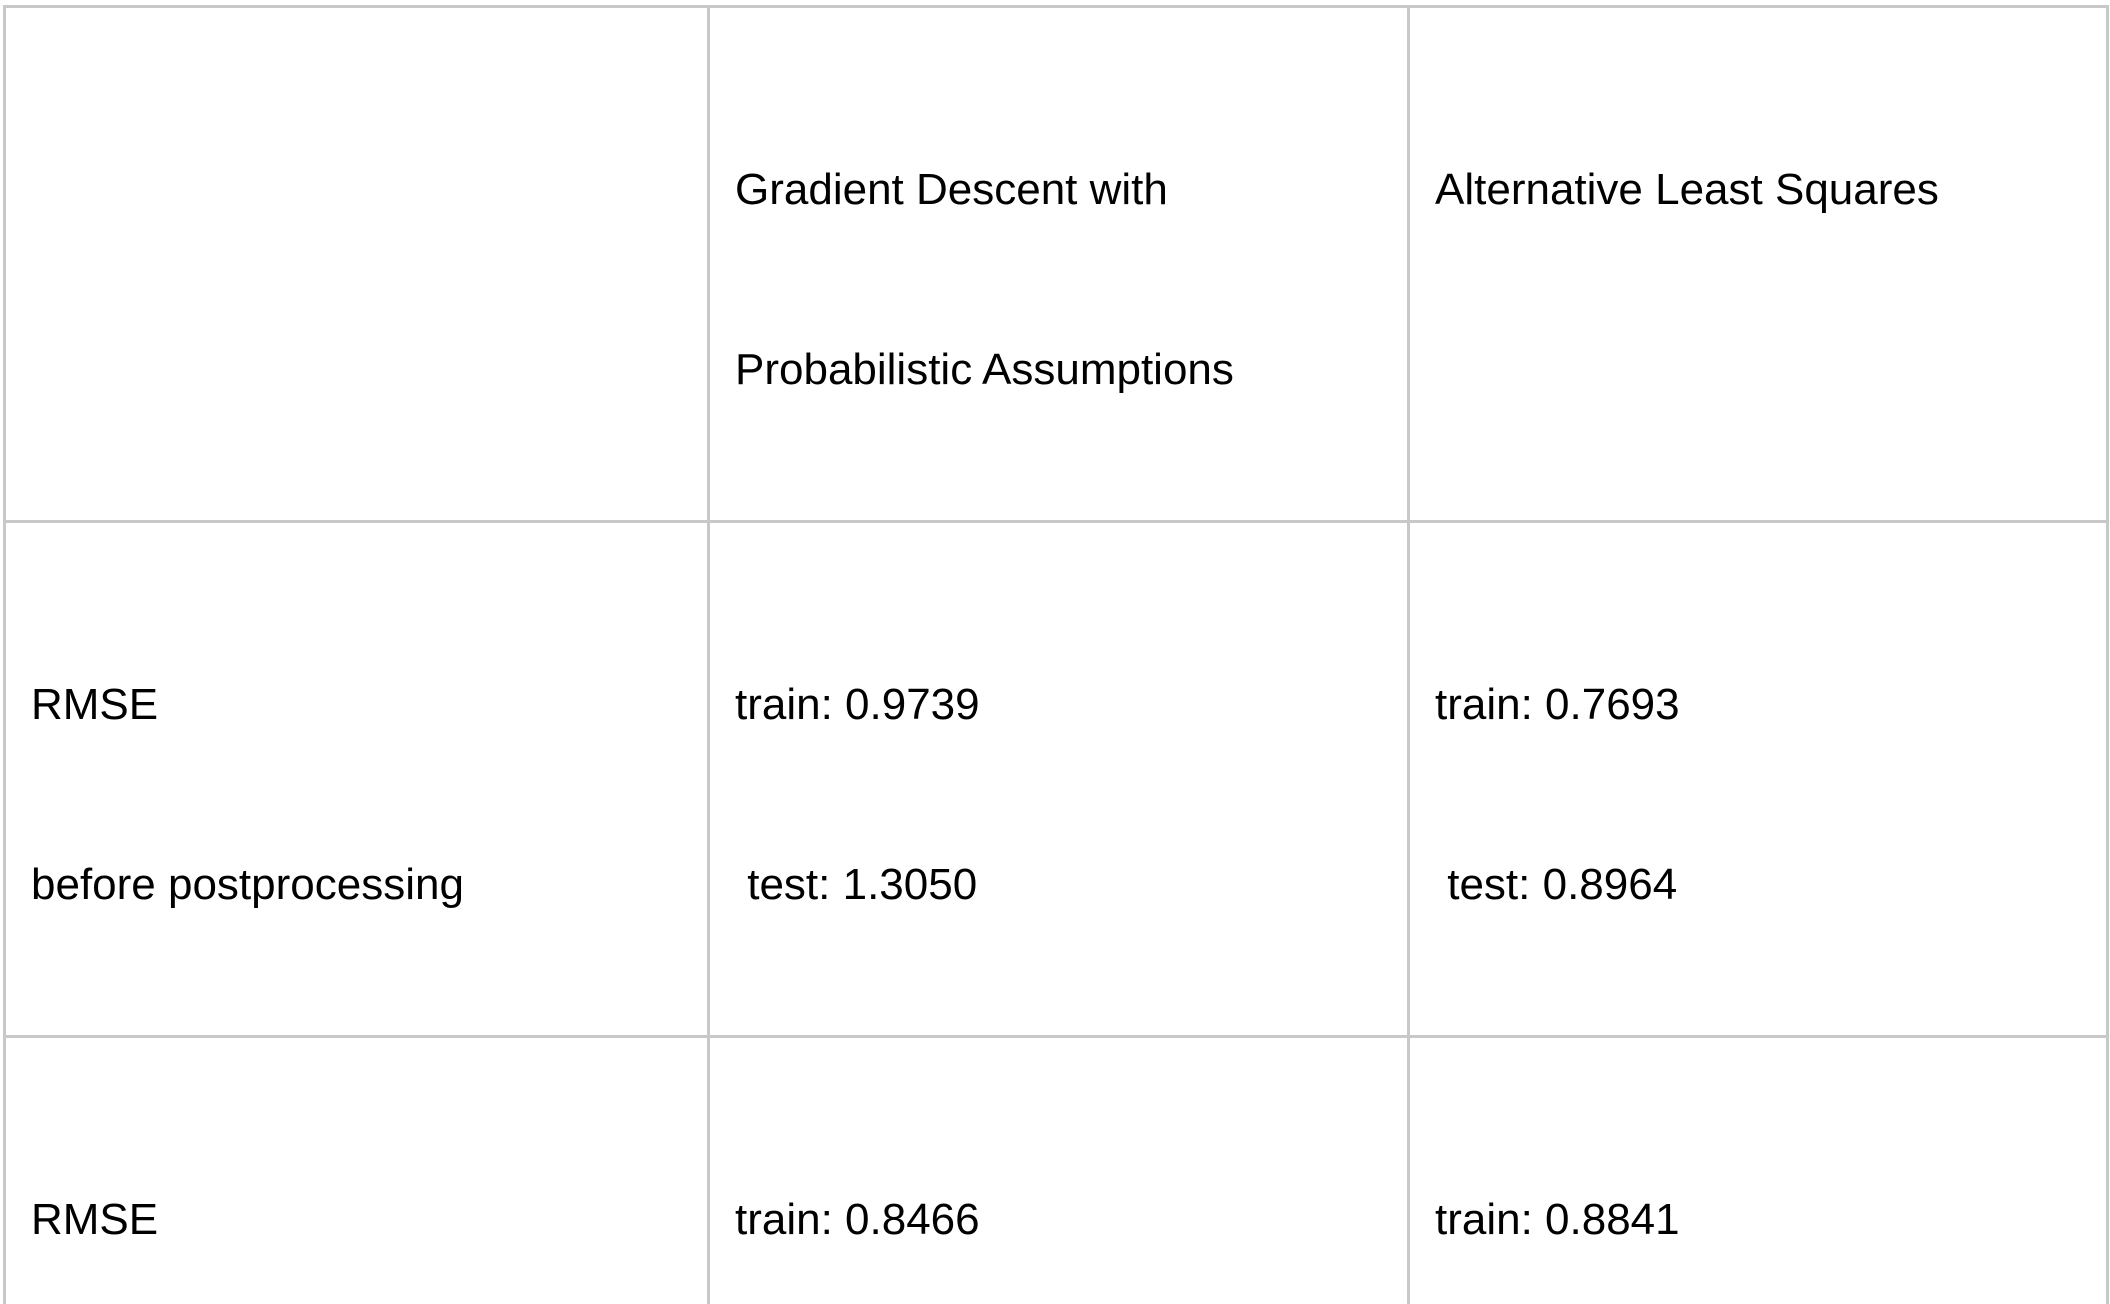 The image size is (2110, 1304). Describe the element at coordinates (1059, 1170) in the screenshot. I see `value-cell-gradient-descent: train: 0.8466 test: 0.9239` at that location.